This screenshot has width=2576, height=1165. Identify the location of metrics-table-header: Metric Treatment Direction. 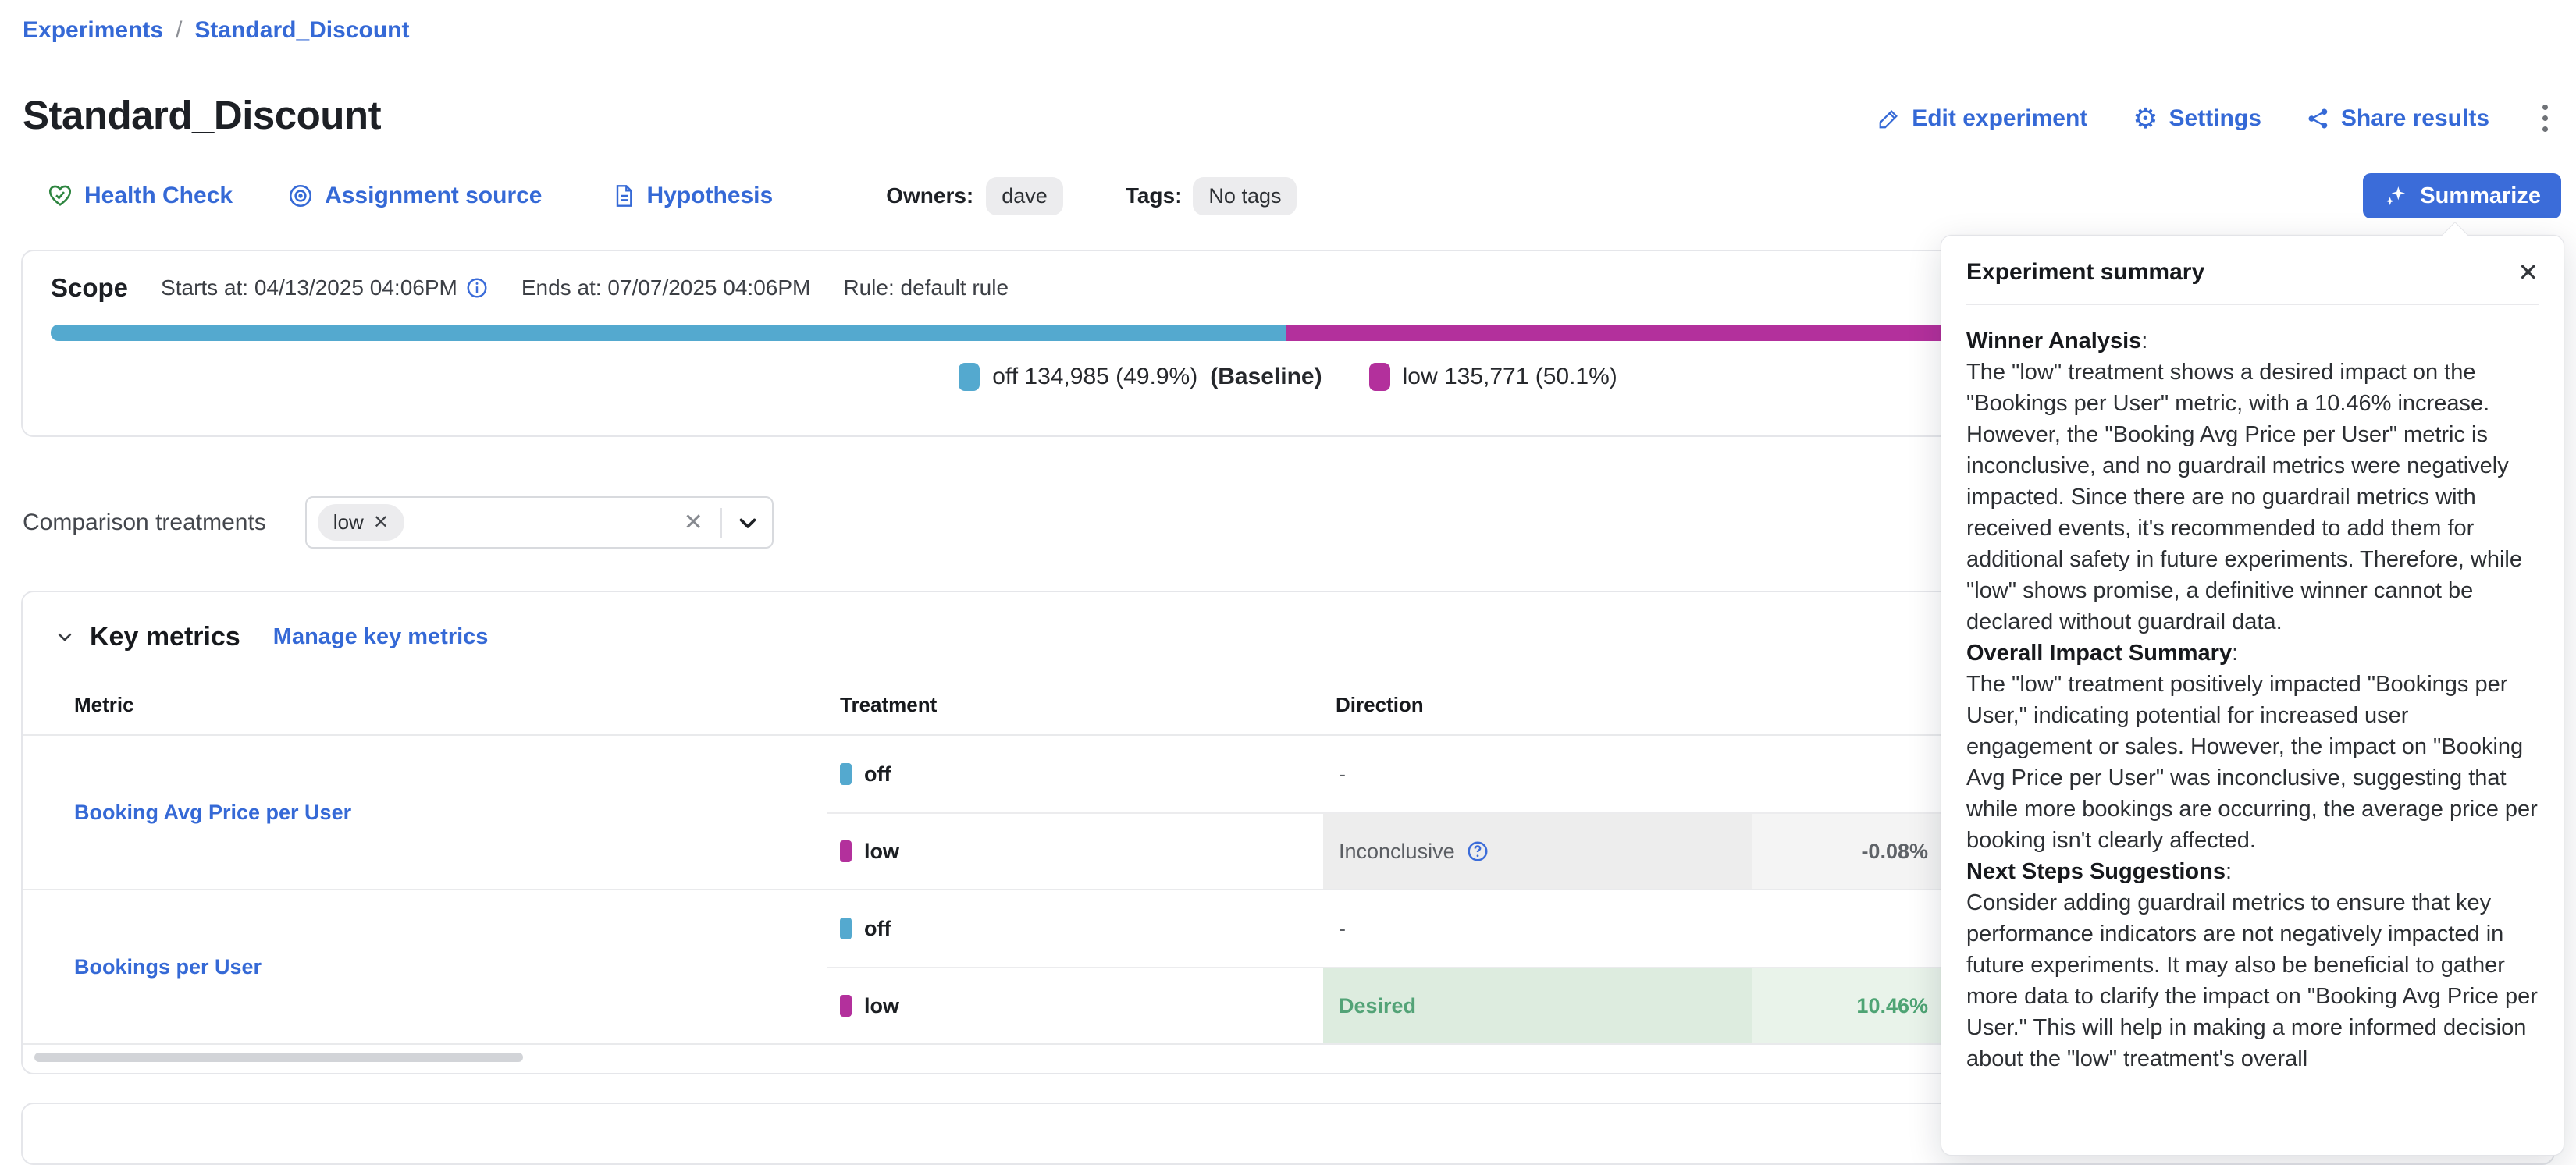
(1288, 705).